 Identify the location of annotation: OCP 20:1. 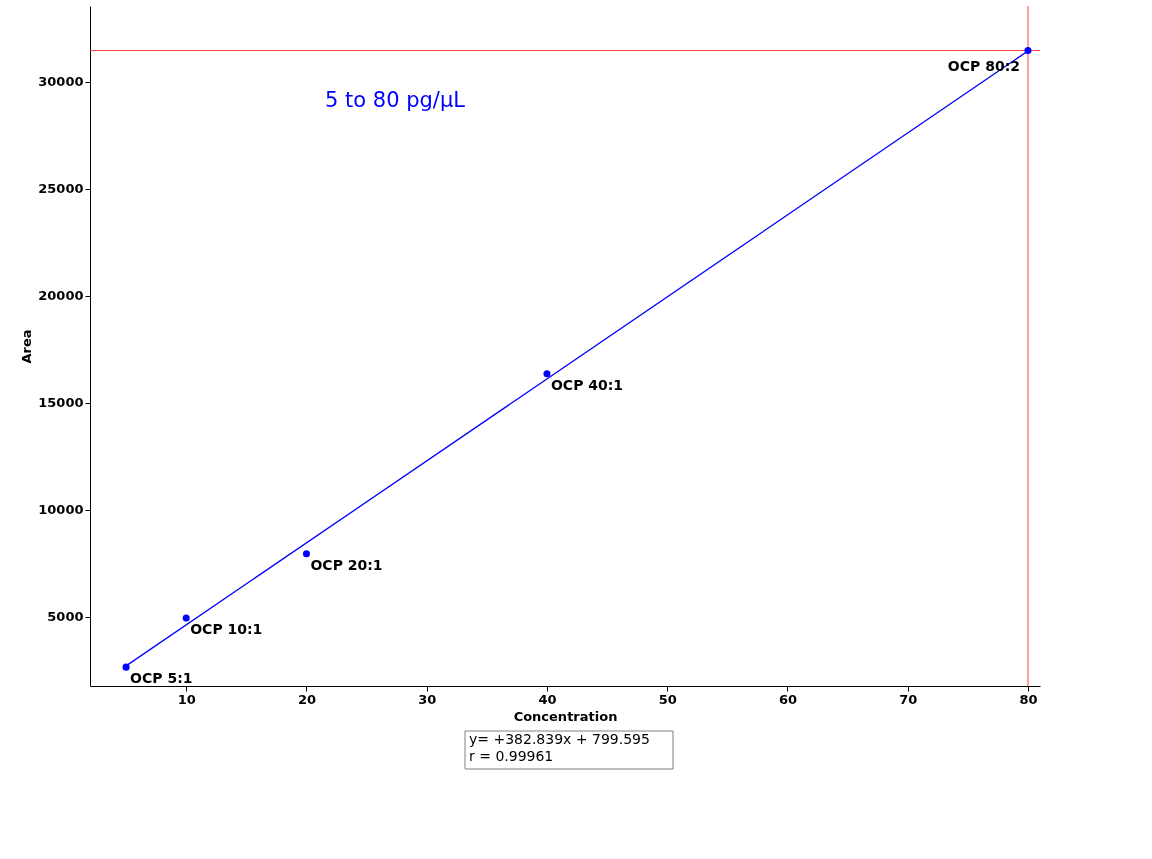
(346, 564).